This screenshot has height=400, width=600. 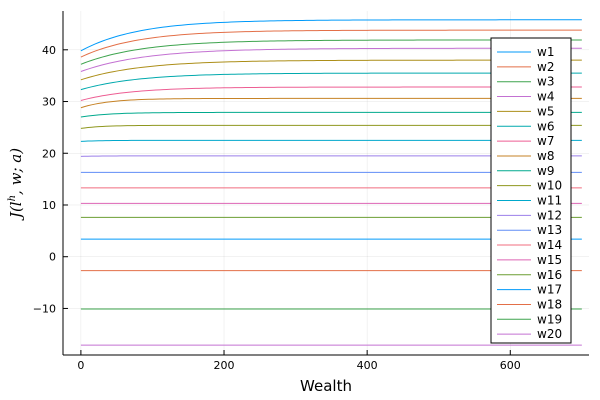 What do you see at coordinates (331, 43) in the screenshot?
I see `series-line-w2` at bounding box center [331, 43].